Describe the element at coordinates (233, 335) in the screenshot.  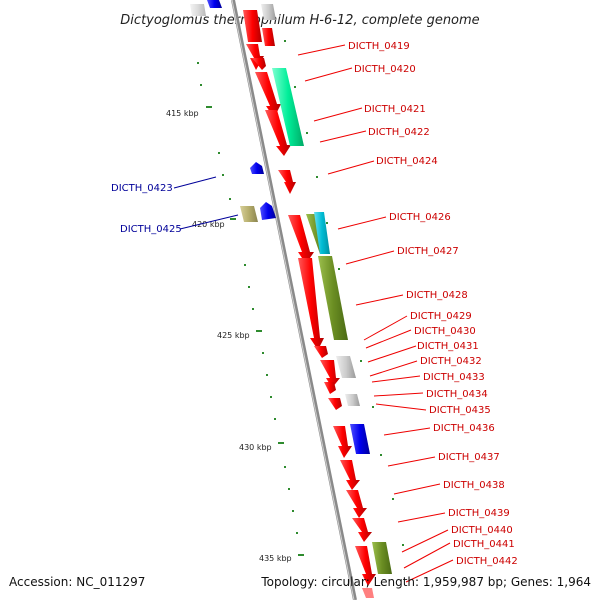
I see `scale-label: 425 kbp` at that location.